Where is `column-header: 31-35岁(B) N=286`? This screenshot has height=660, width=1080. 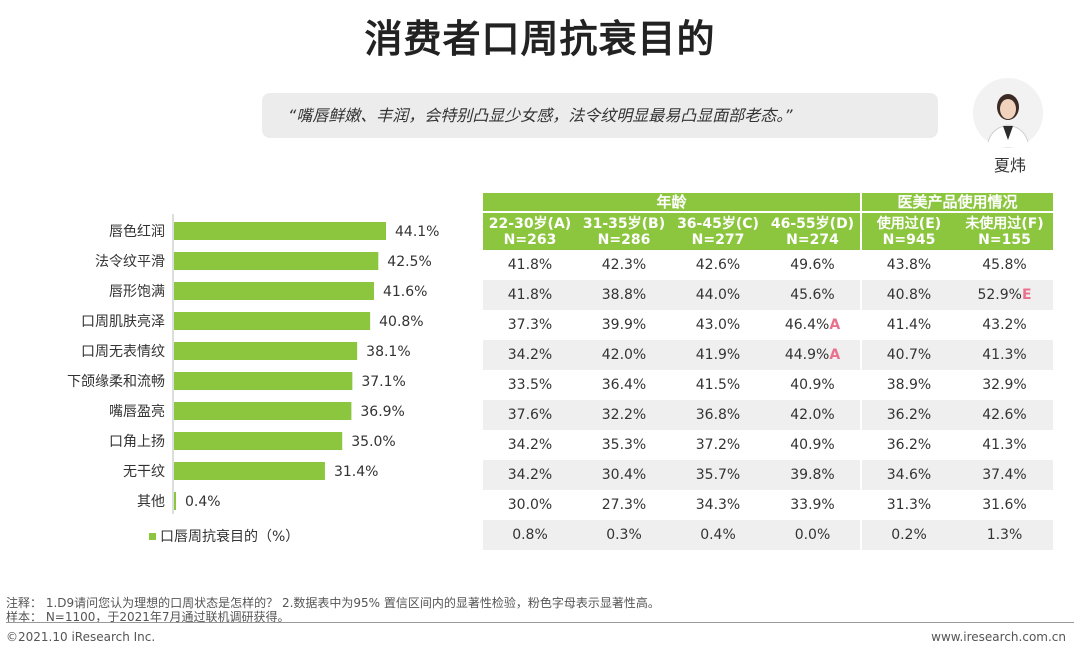
column-header: 31-35岁(B) N=286 is located at coordinates (624, 230).